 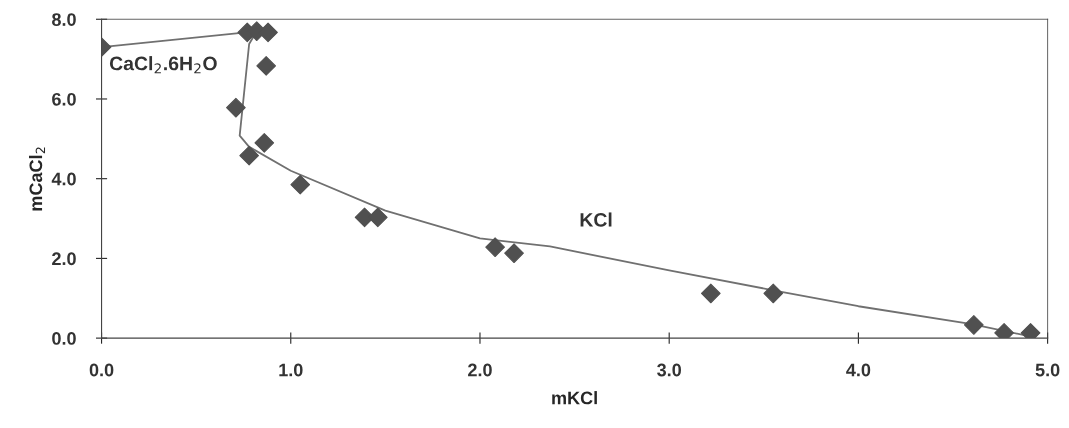 I want to click on y-axis-title: mCaCl$_{2}$, so click(x=37, y=179).